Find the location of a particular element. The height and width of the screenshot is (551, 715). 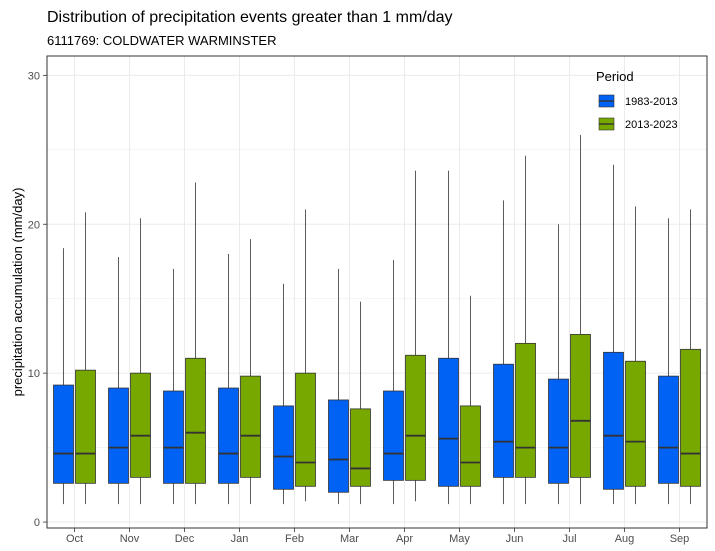

legend-label-1983-2013: 1983-2013 is located at coordinates (651, 102).